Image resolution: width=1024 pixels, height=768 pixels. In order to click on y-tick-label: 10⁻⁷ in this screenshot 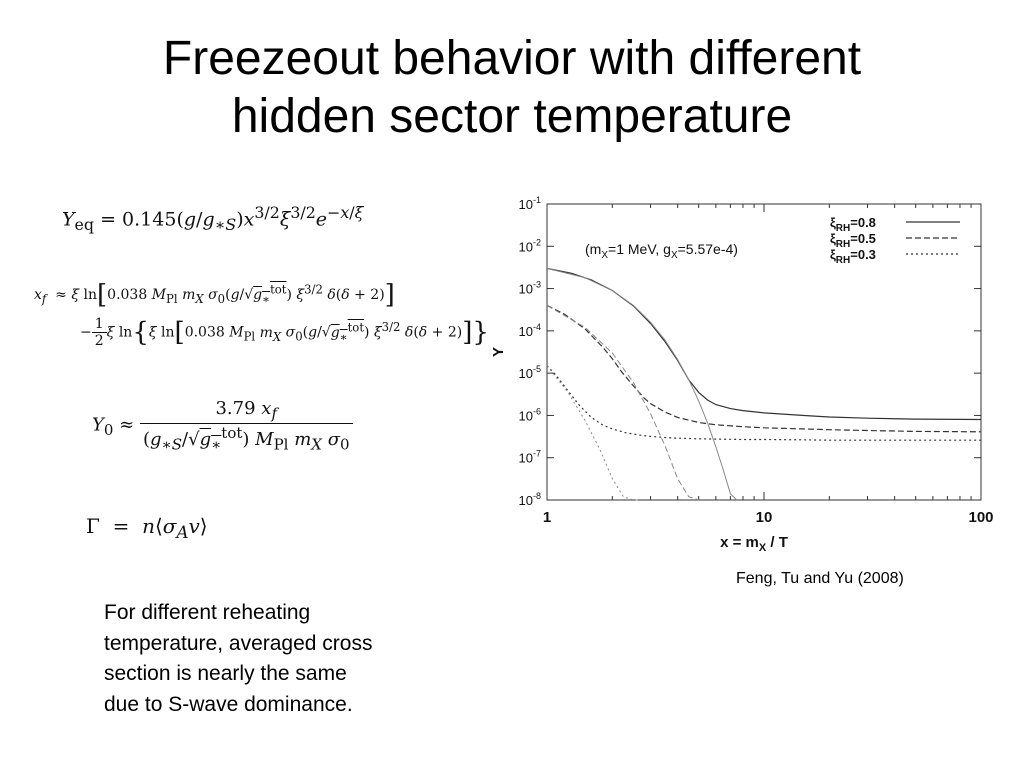, I will do `click(530, 457)`.